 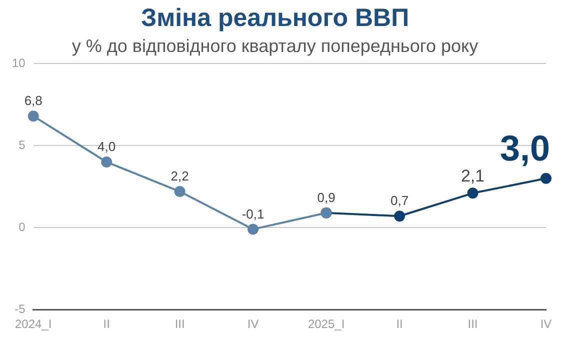 What do you see at coordinates (20, 309) in the screenshot?
I see `y-tick-label: -5` at bounding box center [20, 309].